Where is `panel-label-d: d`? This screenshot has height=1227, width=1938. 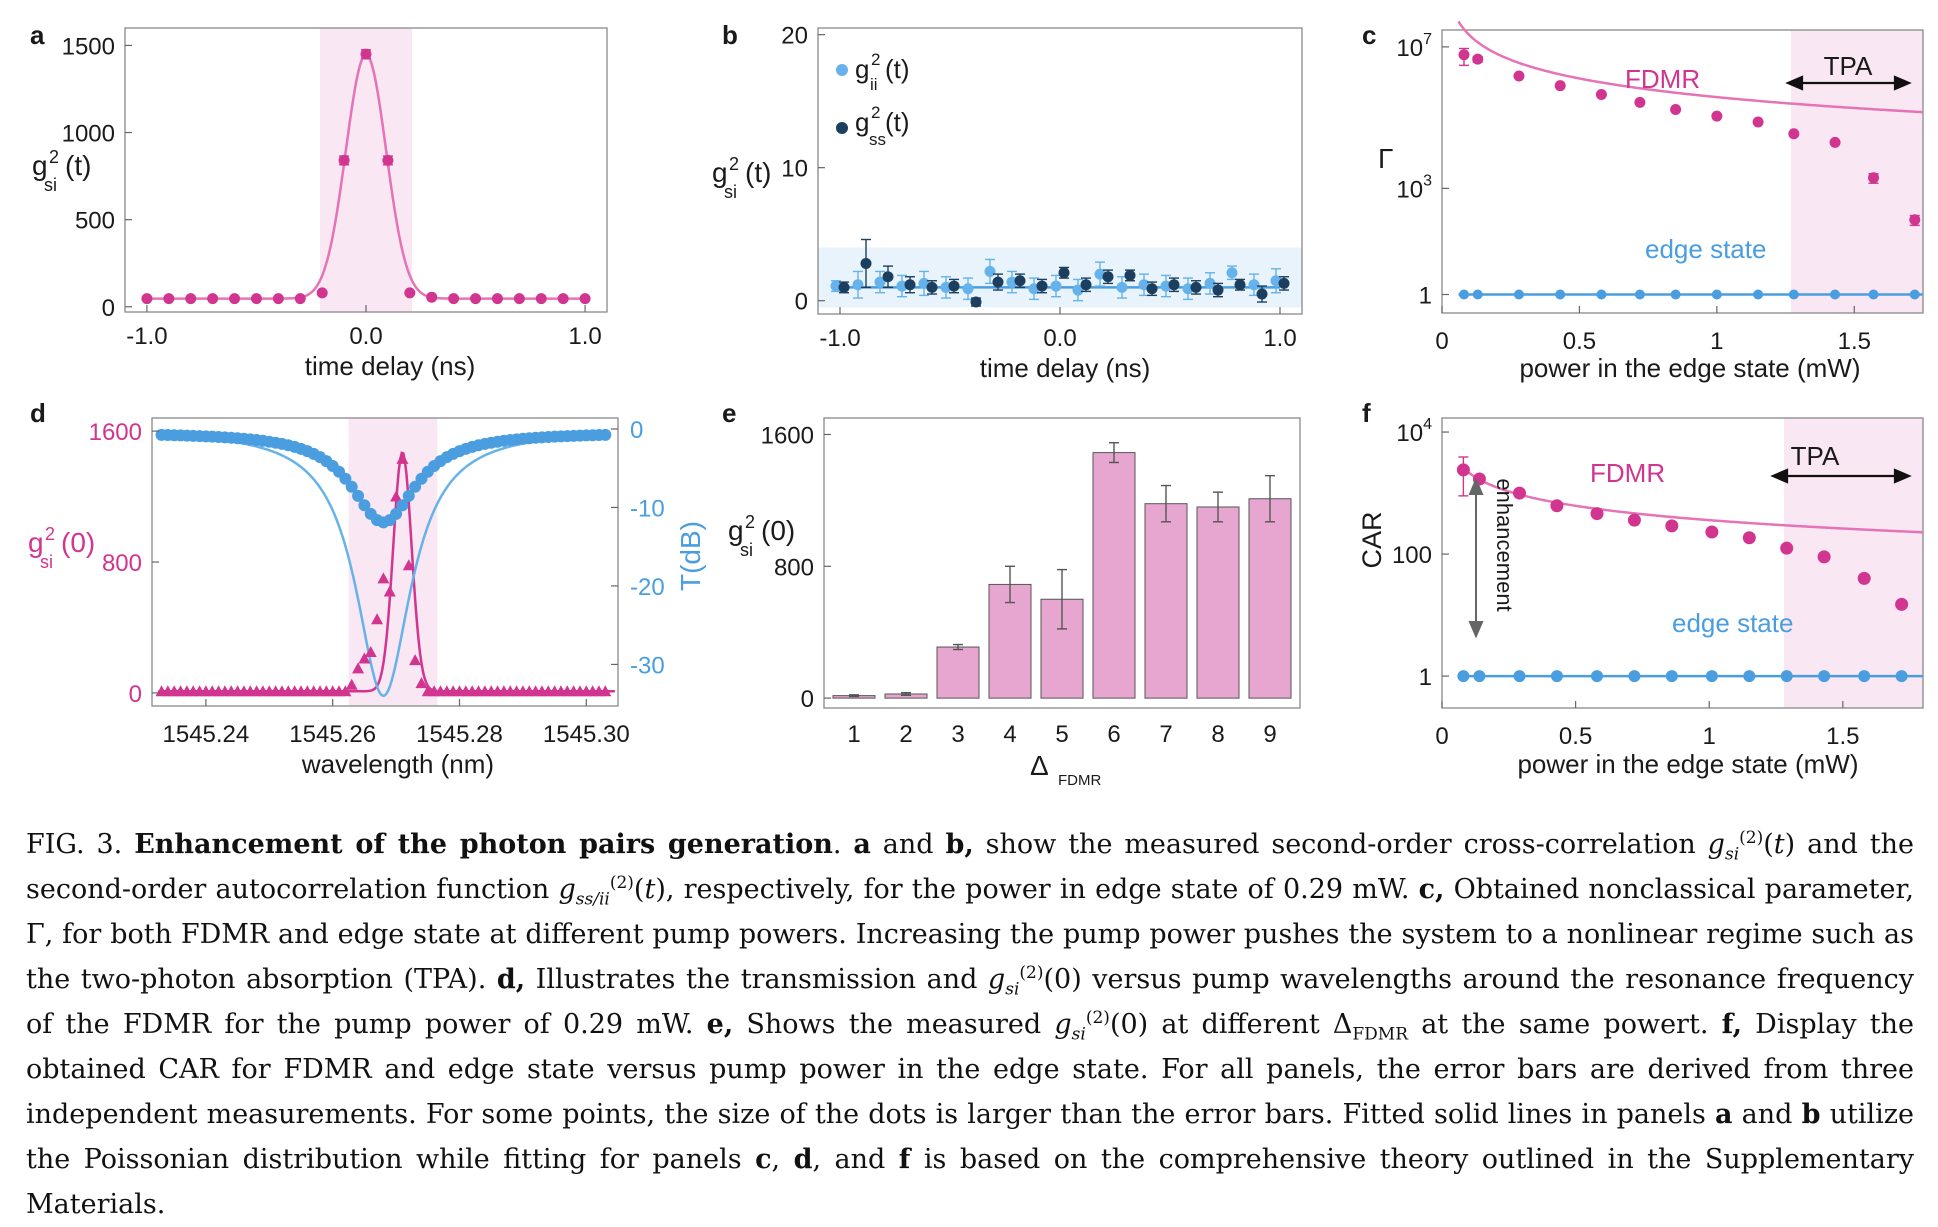 panel-label-d: d is located at coordinates (38, 413).